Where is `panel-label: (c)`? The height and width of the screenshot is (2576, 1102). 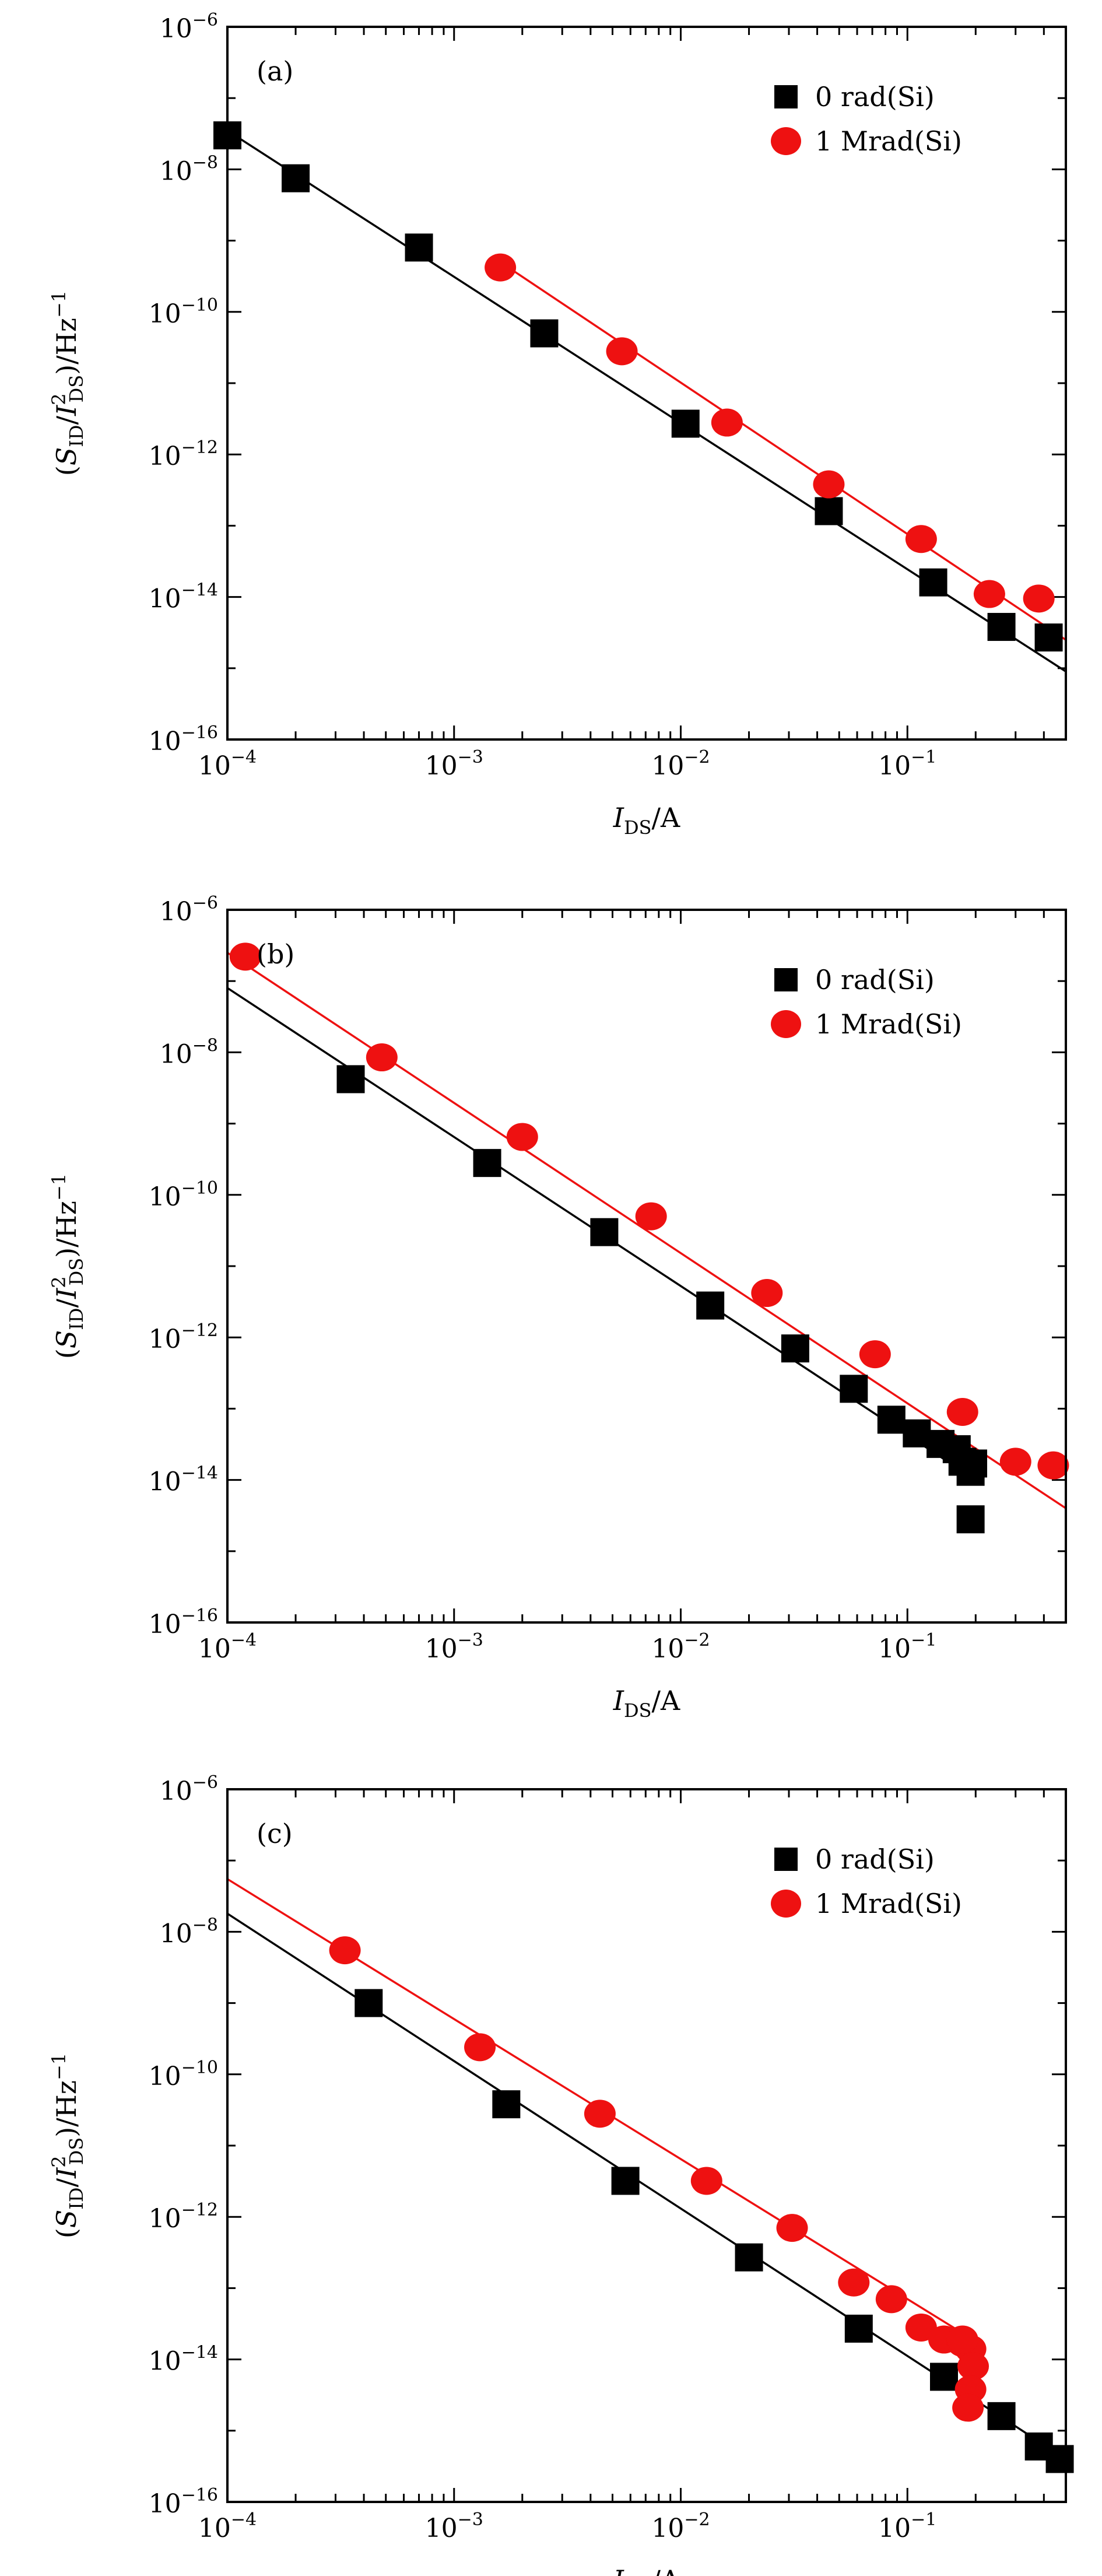
panel-label: (c) is located at coordinates (275, 1833).